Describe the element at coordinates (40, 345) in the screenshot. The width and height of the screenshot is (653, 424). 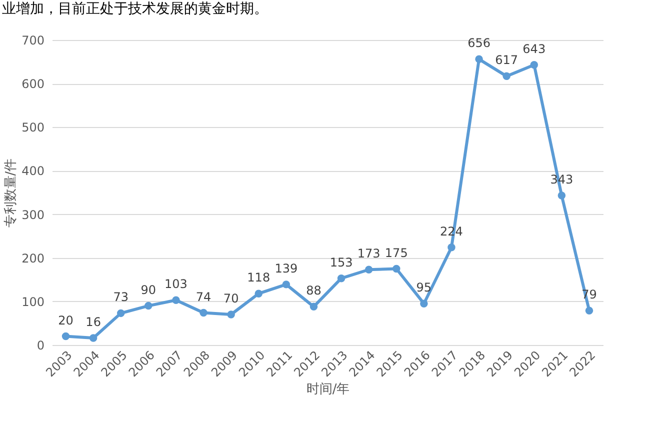
I see `y-tick-label: 0` at that location.